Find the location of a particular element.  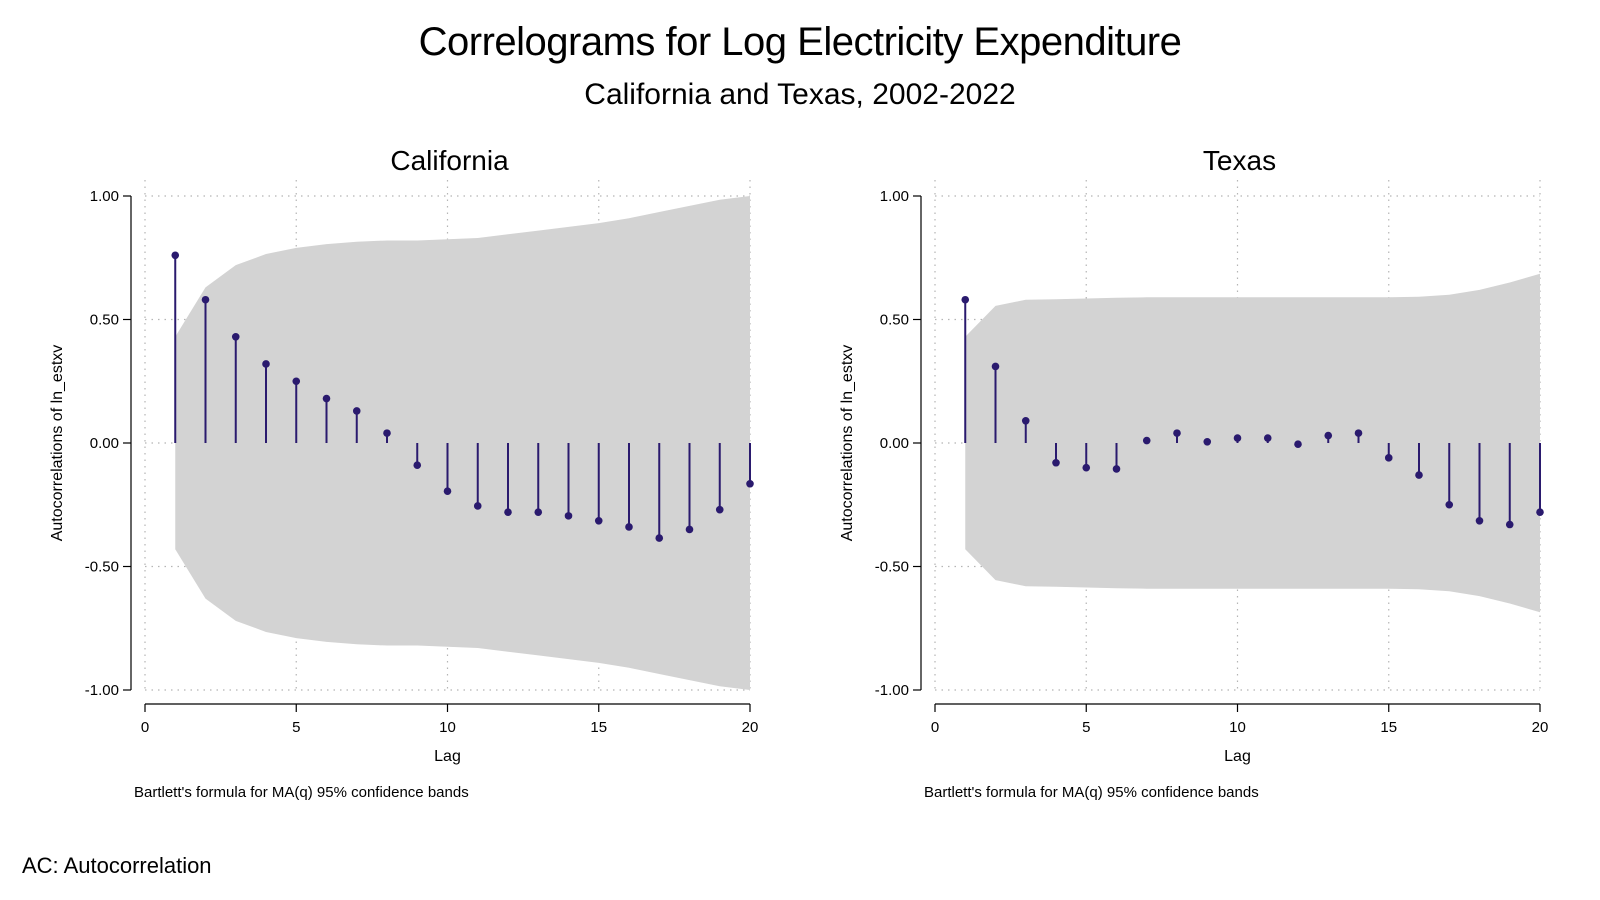

panel-title: Texas is located at coordinates (1239, 160).